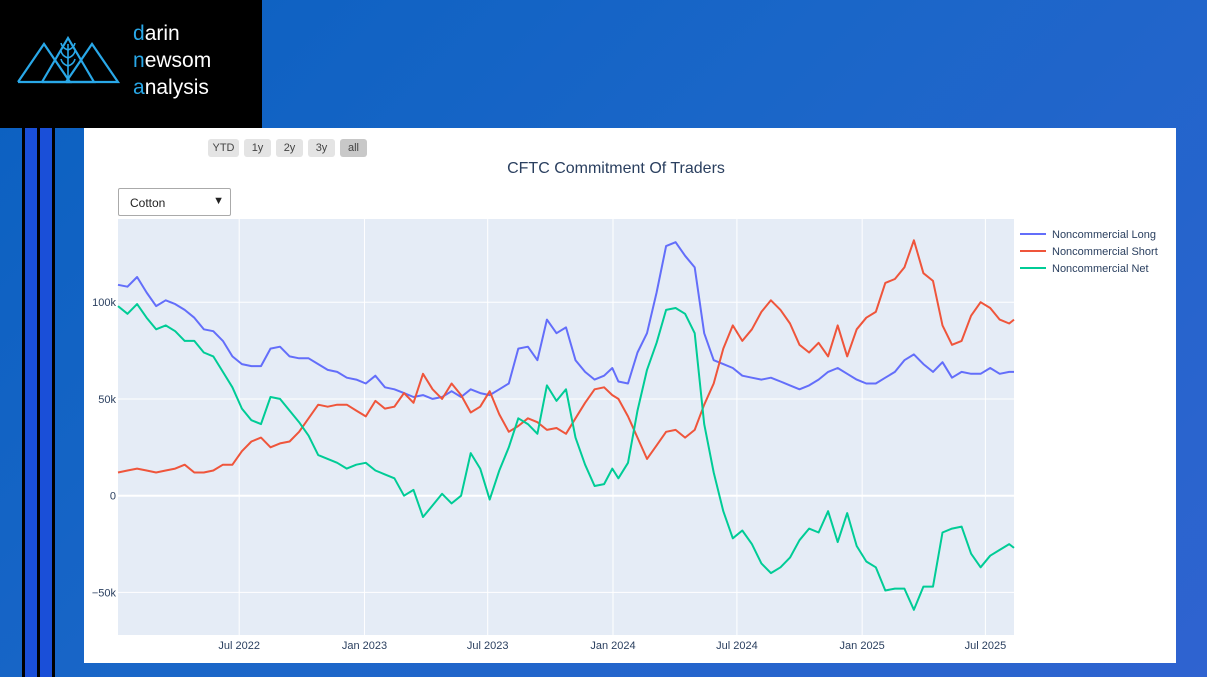  Describe the element at coordinates (174, 202) in the screenshot. I see `commodity-dropdown: Cotton ▼` at that location.